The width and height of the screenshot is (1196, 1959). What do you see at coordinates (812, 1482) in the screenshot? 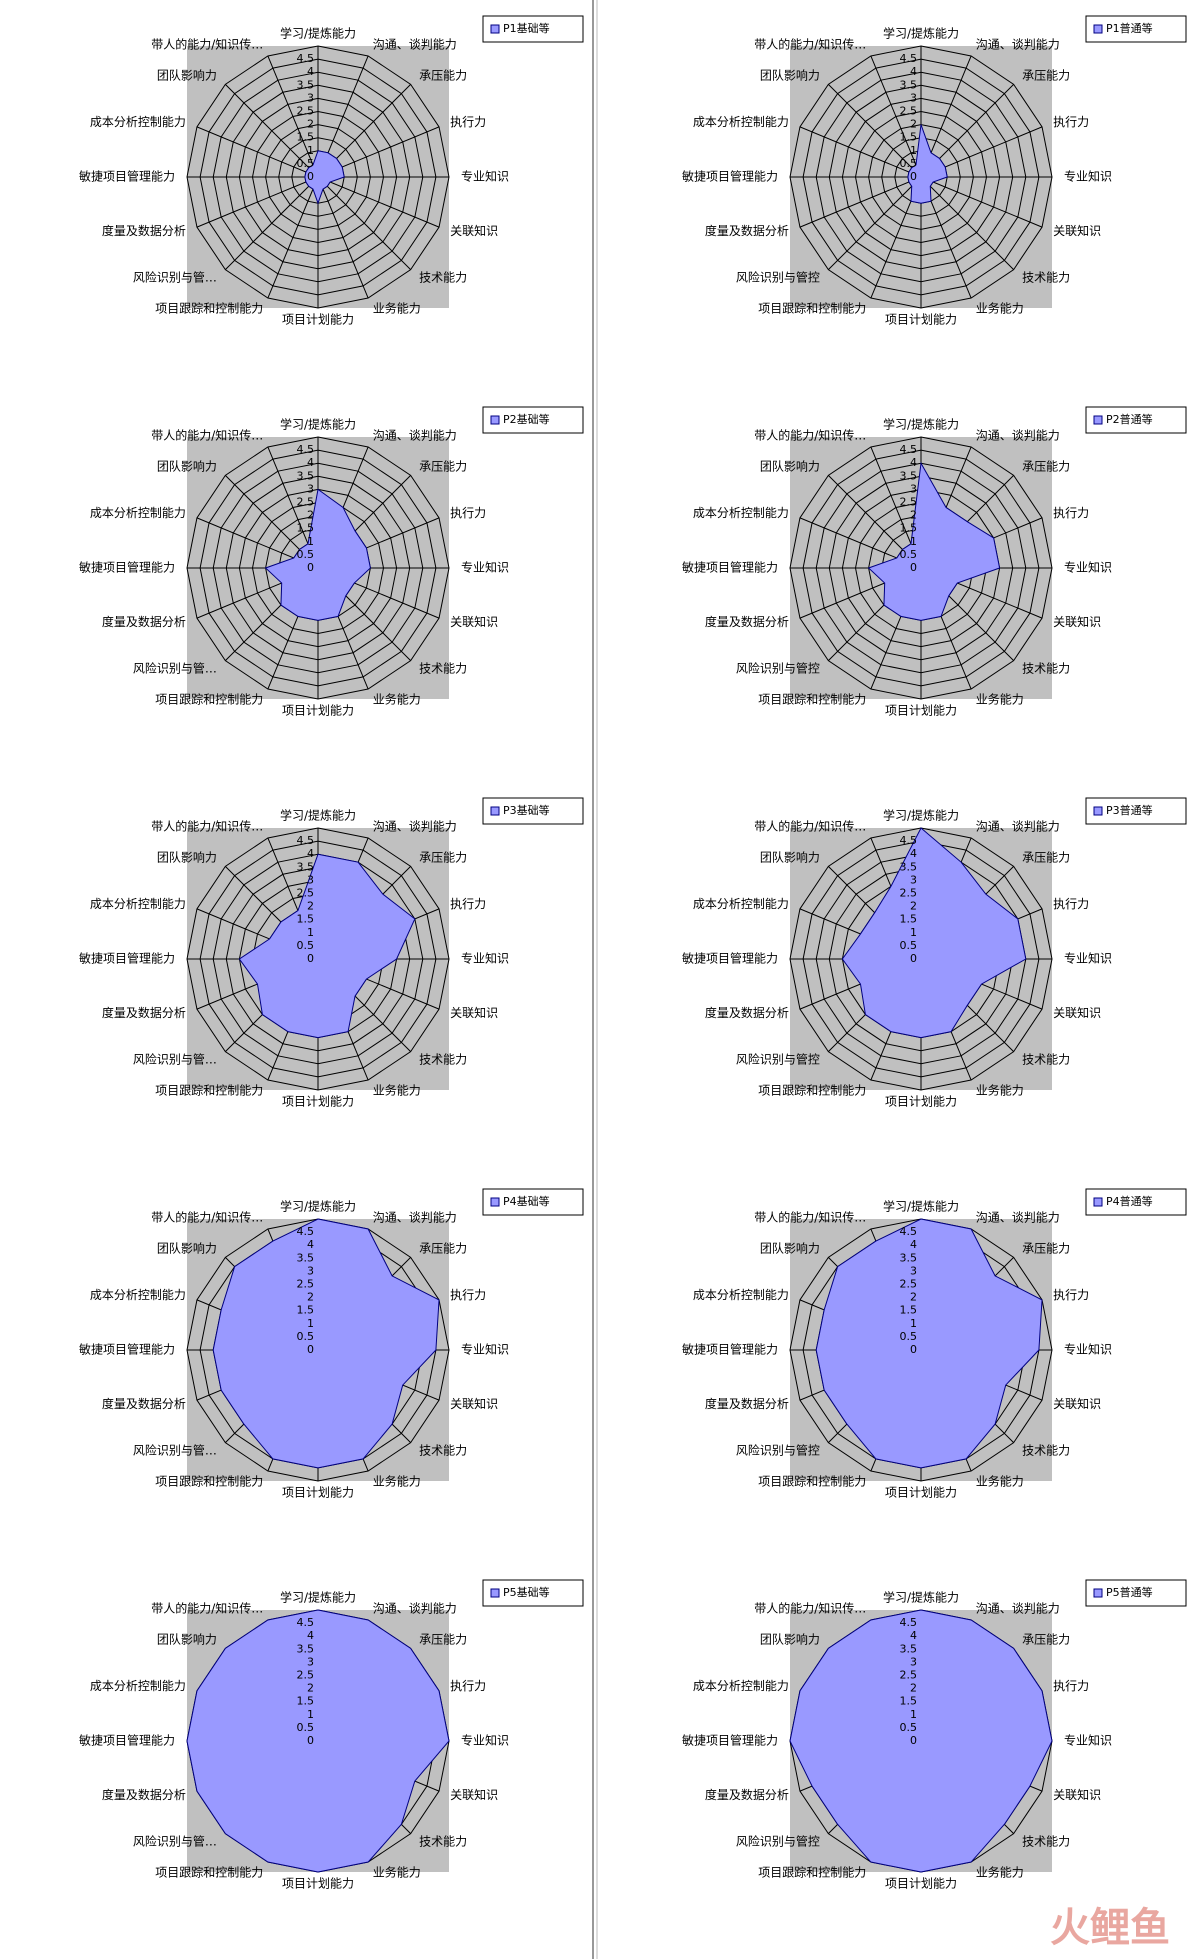
I see `axis-label: 项目跟踪和控制能力` at bounding box center [812, 1482].